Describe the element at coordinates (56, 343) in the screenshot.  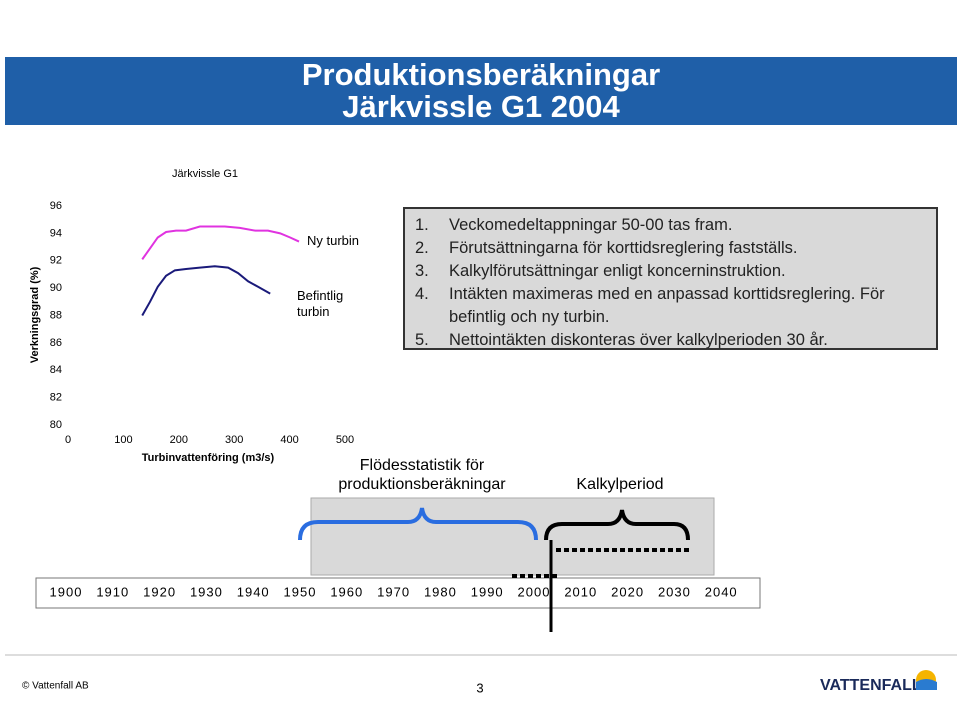
I see `y-tick-label: 86` at that location.